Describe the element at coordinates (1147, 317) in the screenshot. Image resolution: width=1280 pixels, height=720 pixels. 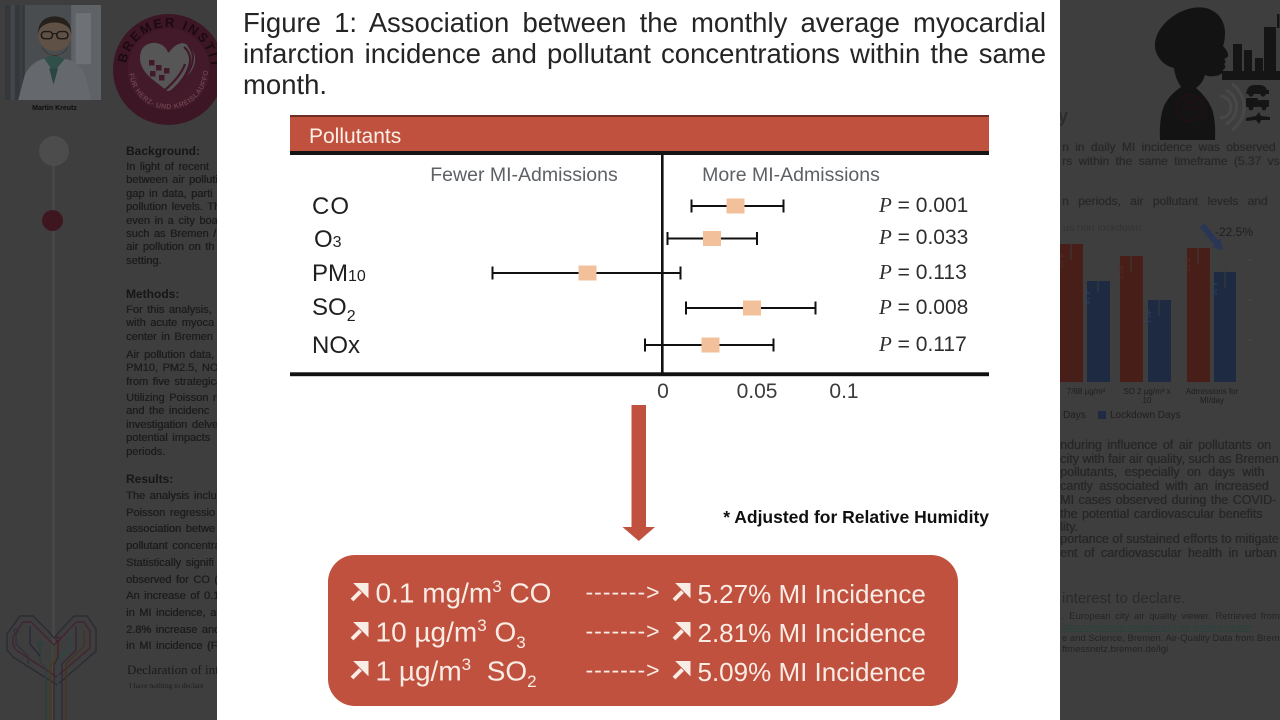
I see `svg-text: 40.1` at that location.